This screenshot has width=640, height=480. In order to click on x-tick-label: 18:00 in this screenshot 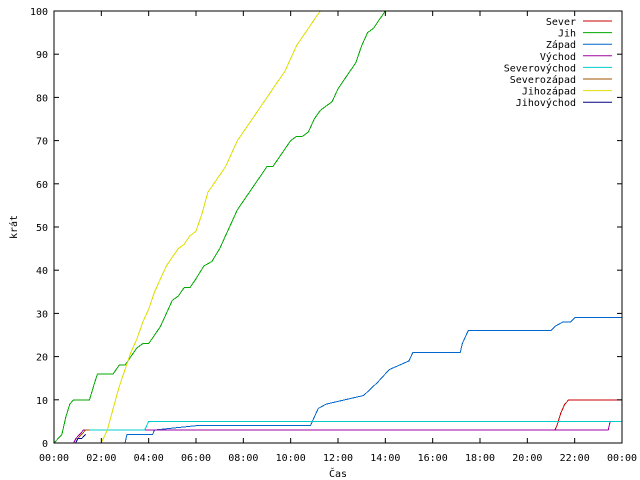, I will do `click(480, 458)`.